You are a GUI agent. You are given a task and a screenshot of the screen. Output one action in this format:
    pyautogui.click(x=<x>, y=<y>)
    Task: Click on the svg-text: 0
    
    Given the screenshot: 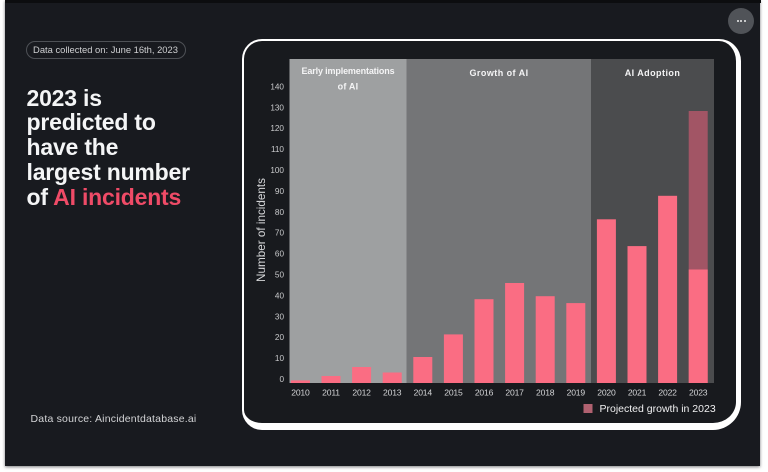 What is the action you would take?
    pyautogui.click(x=281, y=379)
    